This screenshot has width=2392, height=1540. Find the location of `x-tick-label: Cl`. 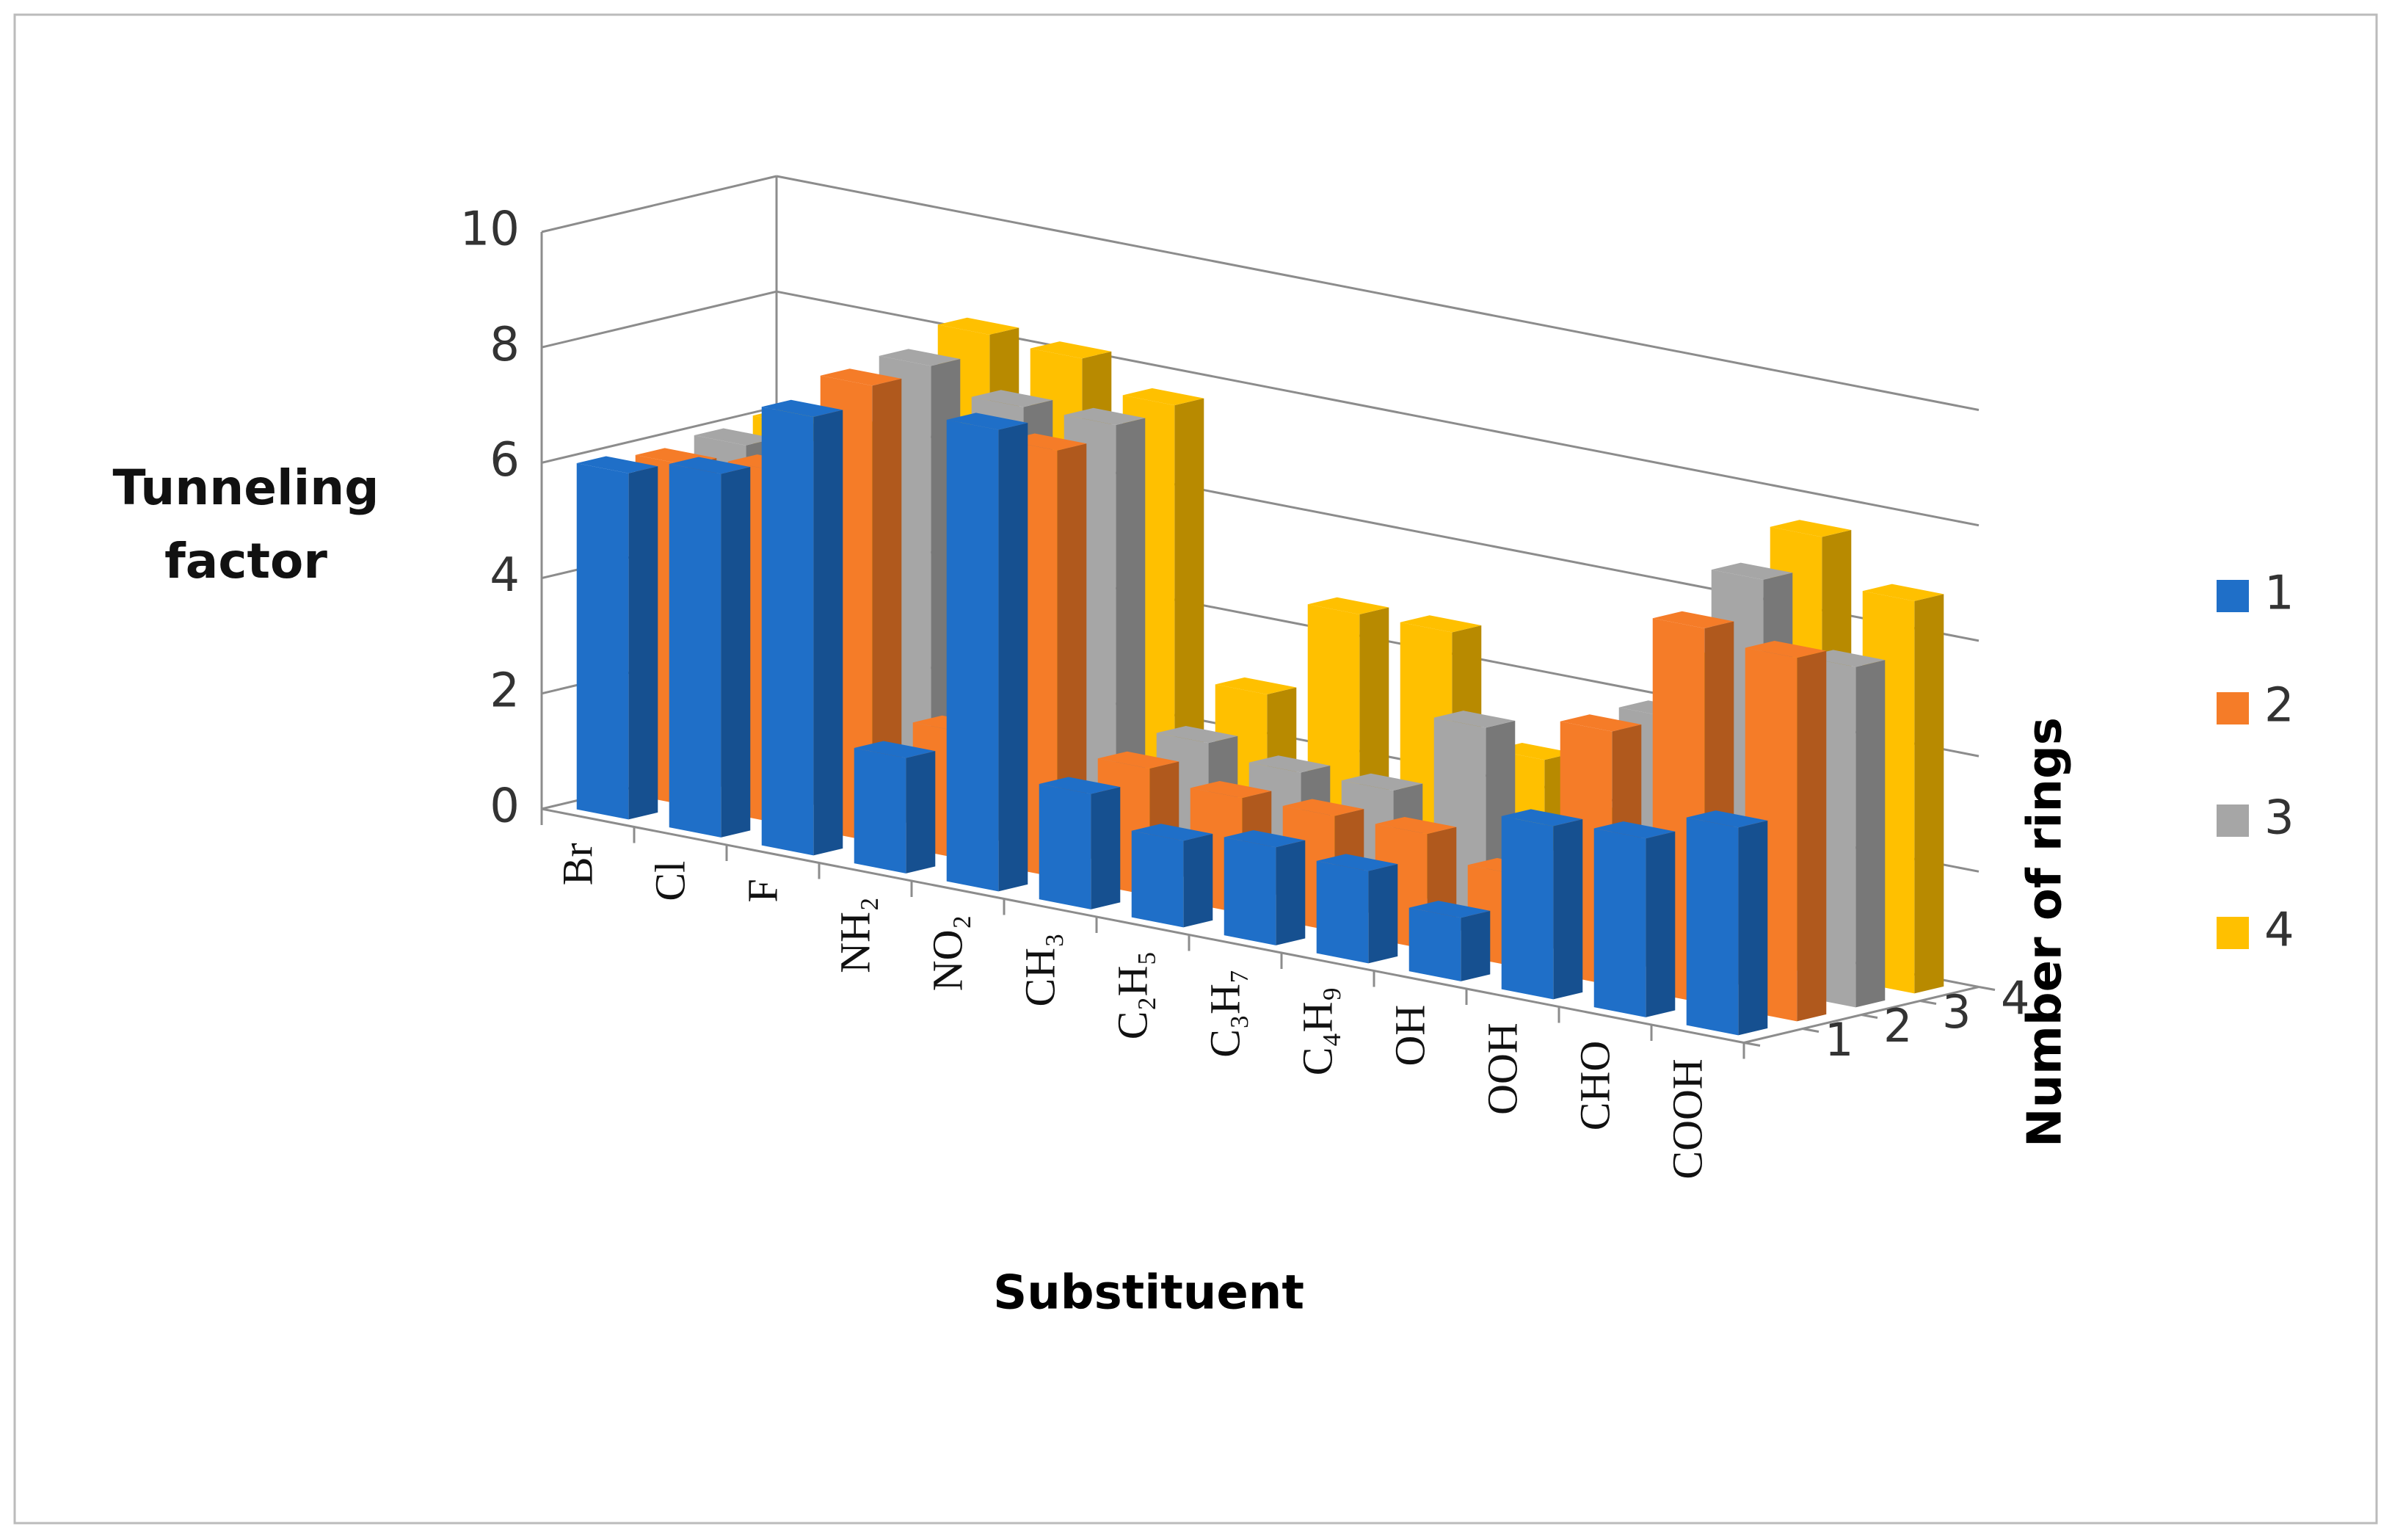

x-tick-label: Cl is located at coordinates (670, 881).